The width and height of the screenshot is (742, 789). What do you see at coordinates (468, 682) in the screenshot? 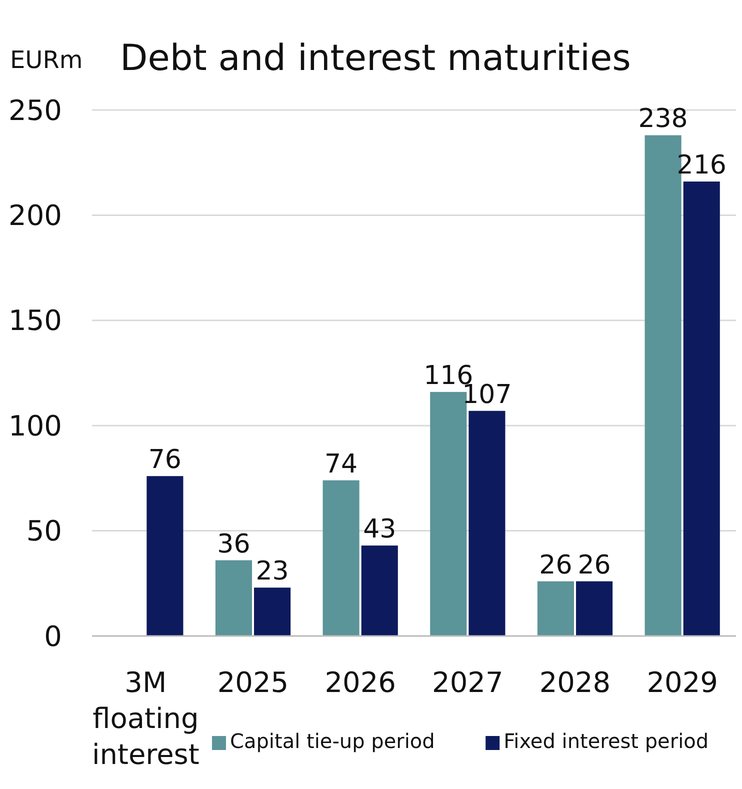
I see `x-tick-label: 2027` at bounding box center [468, 682].